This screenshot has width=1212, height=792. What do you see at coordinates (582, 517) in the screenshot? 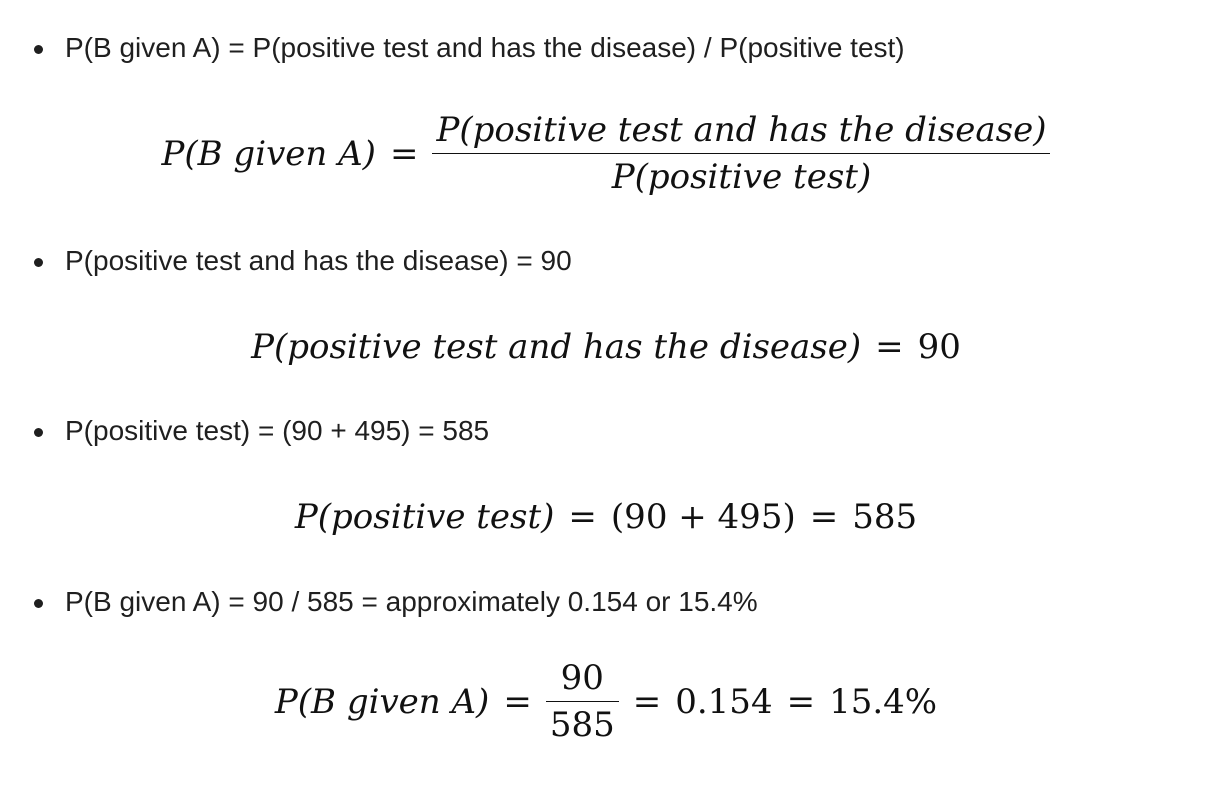
I see `eq3-equals-1: =` at bounding box center [582, 517].